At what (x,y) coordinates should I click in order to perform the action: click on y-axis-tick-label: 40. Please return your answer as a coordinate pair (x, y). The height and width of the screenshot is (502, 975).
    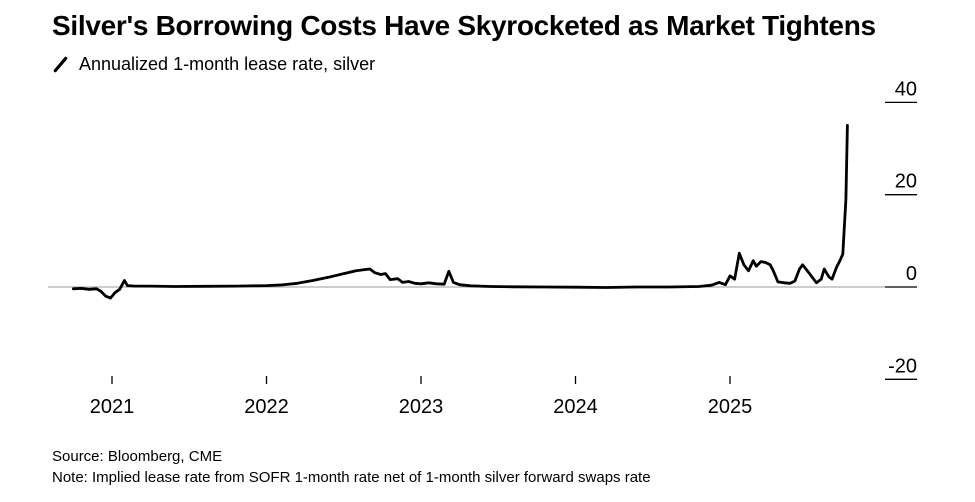
    Looking at the image, I should click on (906, 90).